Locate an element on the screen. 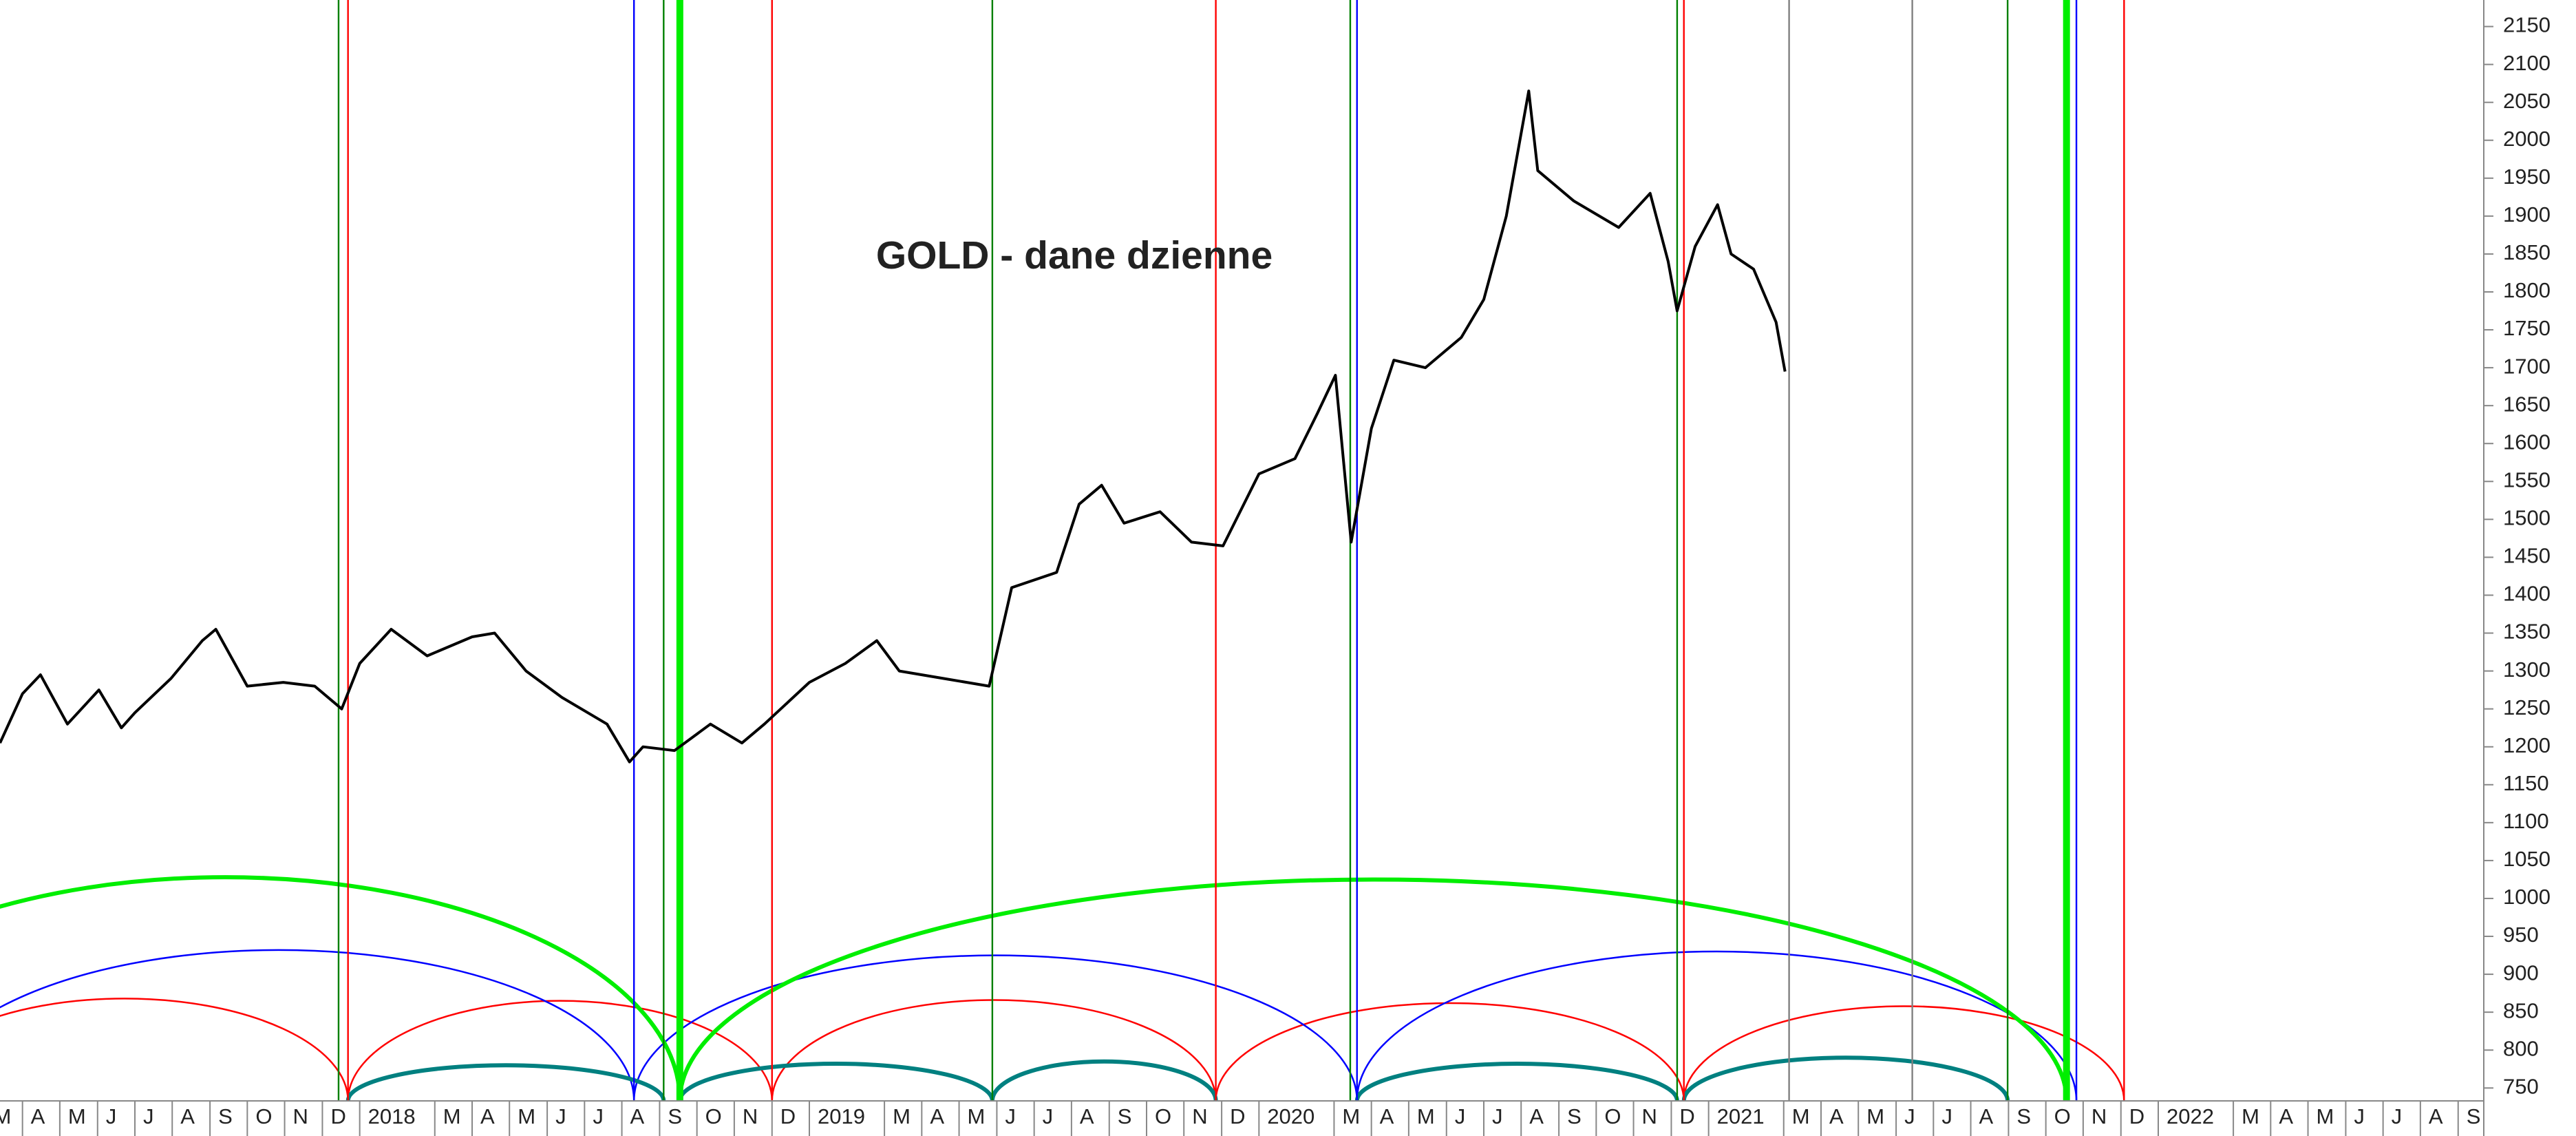 The image size is (2576, 1136). y-tick-label: 2000 is located at coordinates (2527, 139).